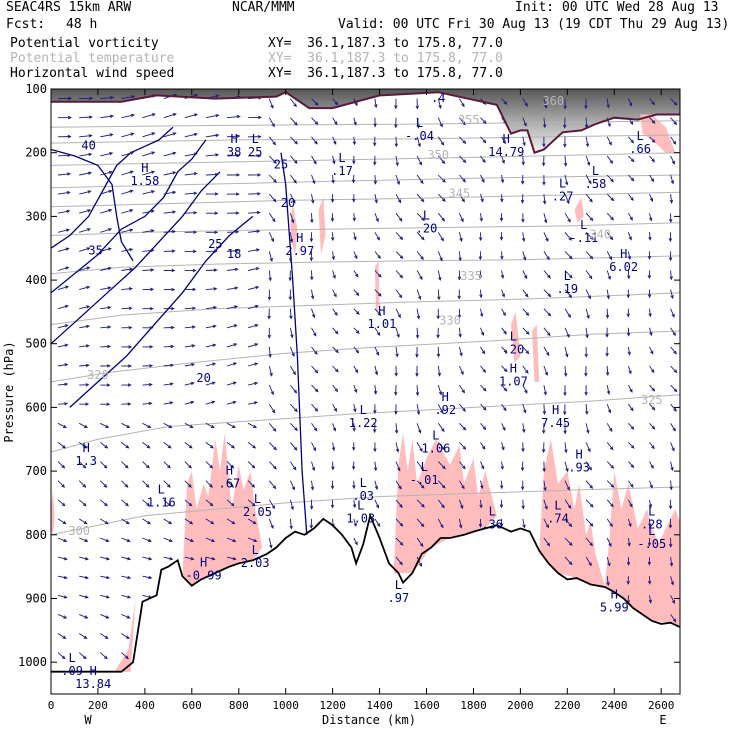 The width and height of the screenshot is (740, 740). I want to click on y-axis-title: Pressure (hPa), so click(9, 391).